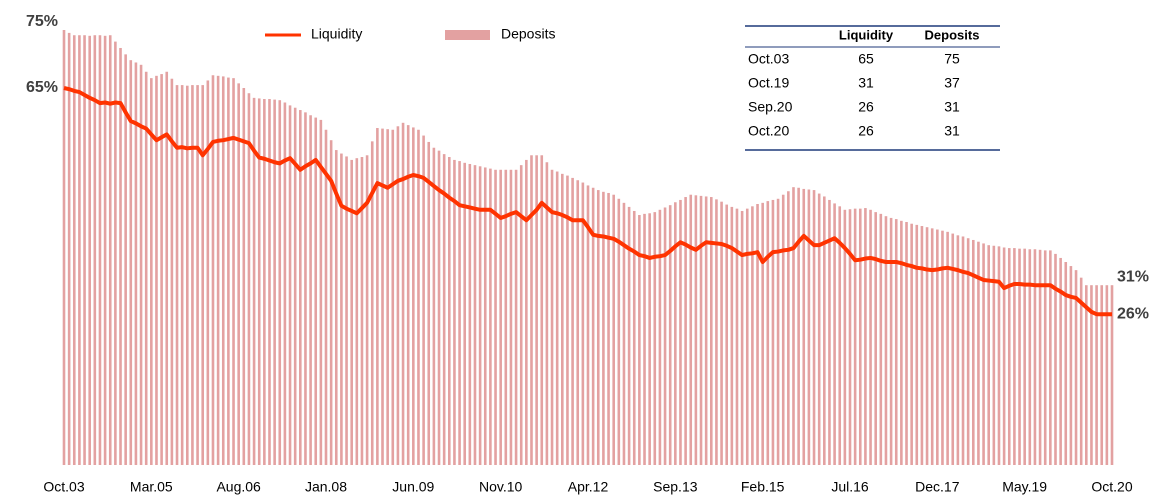 Image resolution: width=1159 pixels, height=498 pixels. What do you see at coordinates (1111, 487) in the screenshot?
I see `x-tick-label: Oct.20` at bounding box center [1111, 487].